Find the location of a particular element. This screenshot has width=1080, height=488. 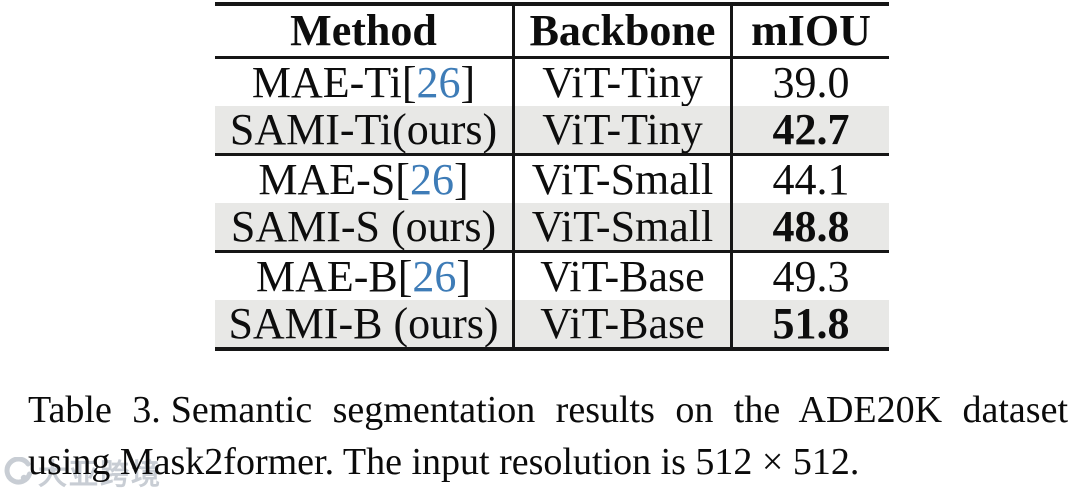

method-label: MAE-S is located at coordinates (327, 179).